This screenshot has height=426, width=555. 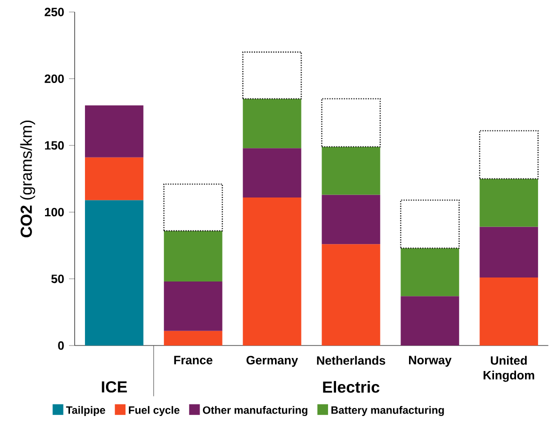 What do you see at coordinates (387, 411) in the screenshot?
I see `legend-label: Battery manufacturing` at bounding box center [387, 411].